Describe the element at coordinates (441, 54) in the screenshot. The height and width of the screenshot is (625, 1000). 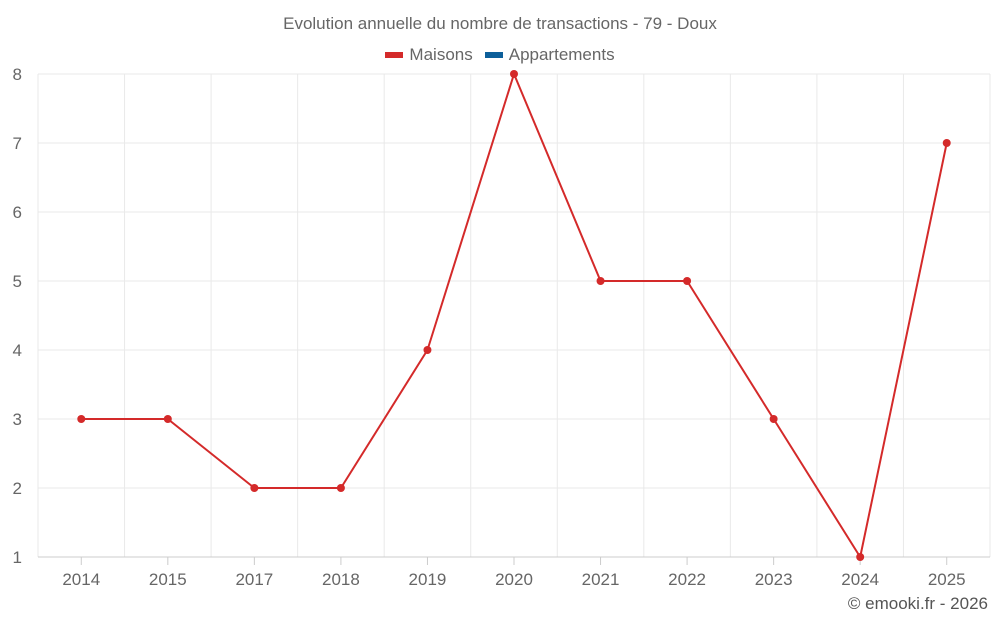
I see `legend-label-maisons: Maisons` at that location.